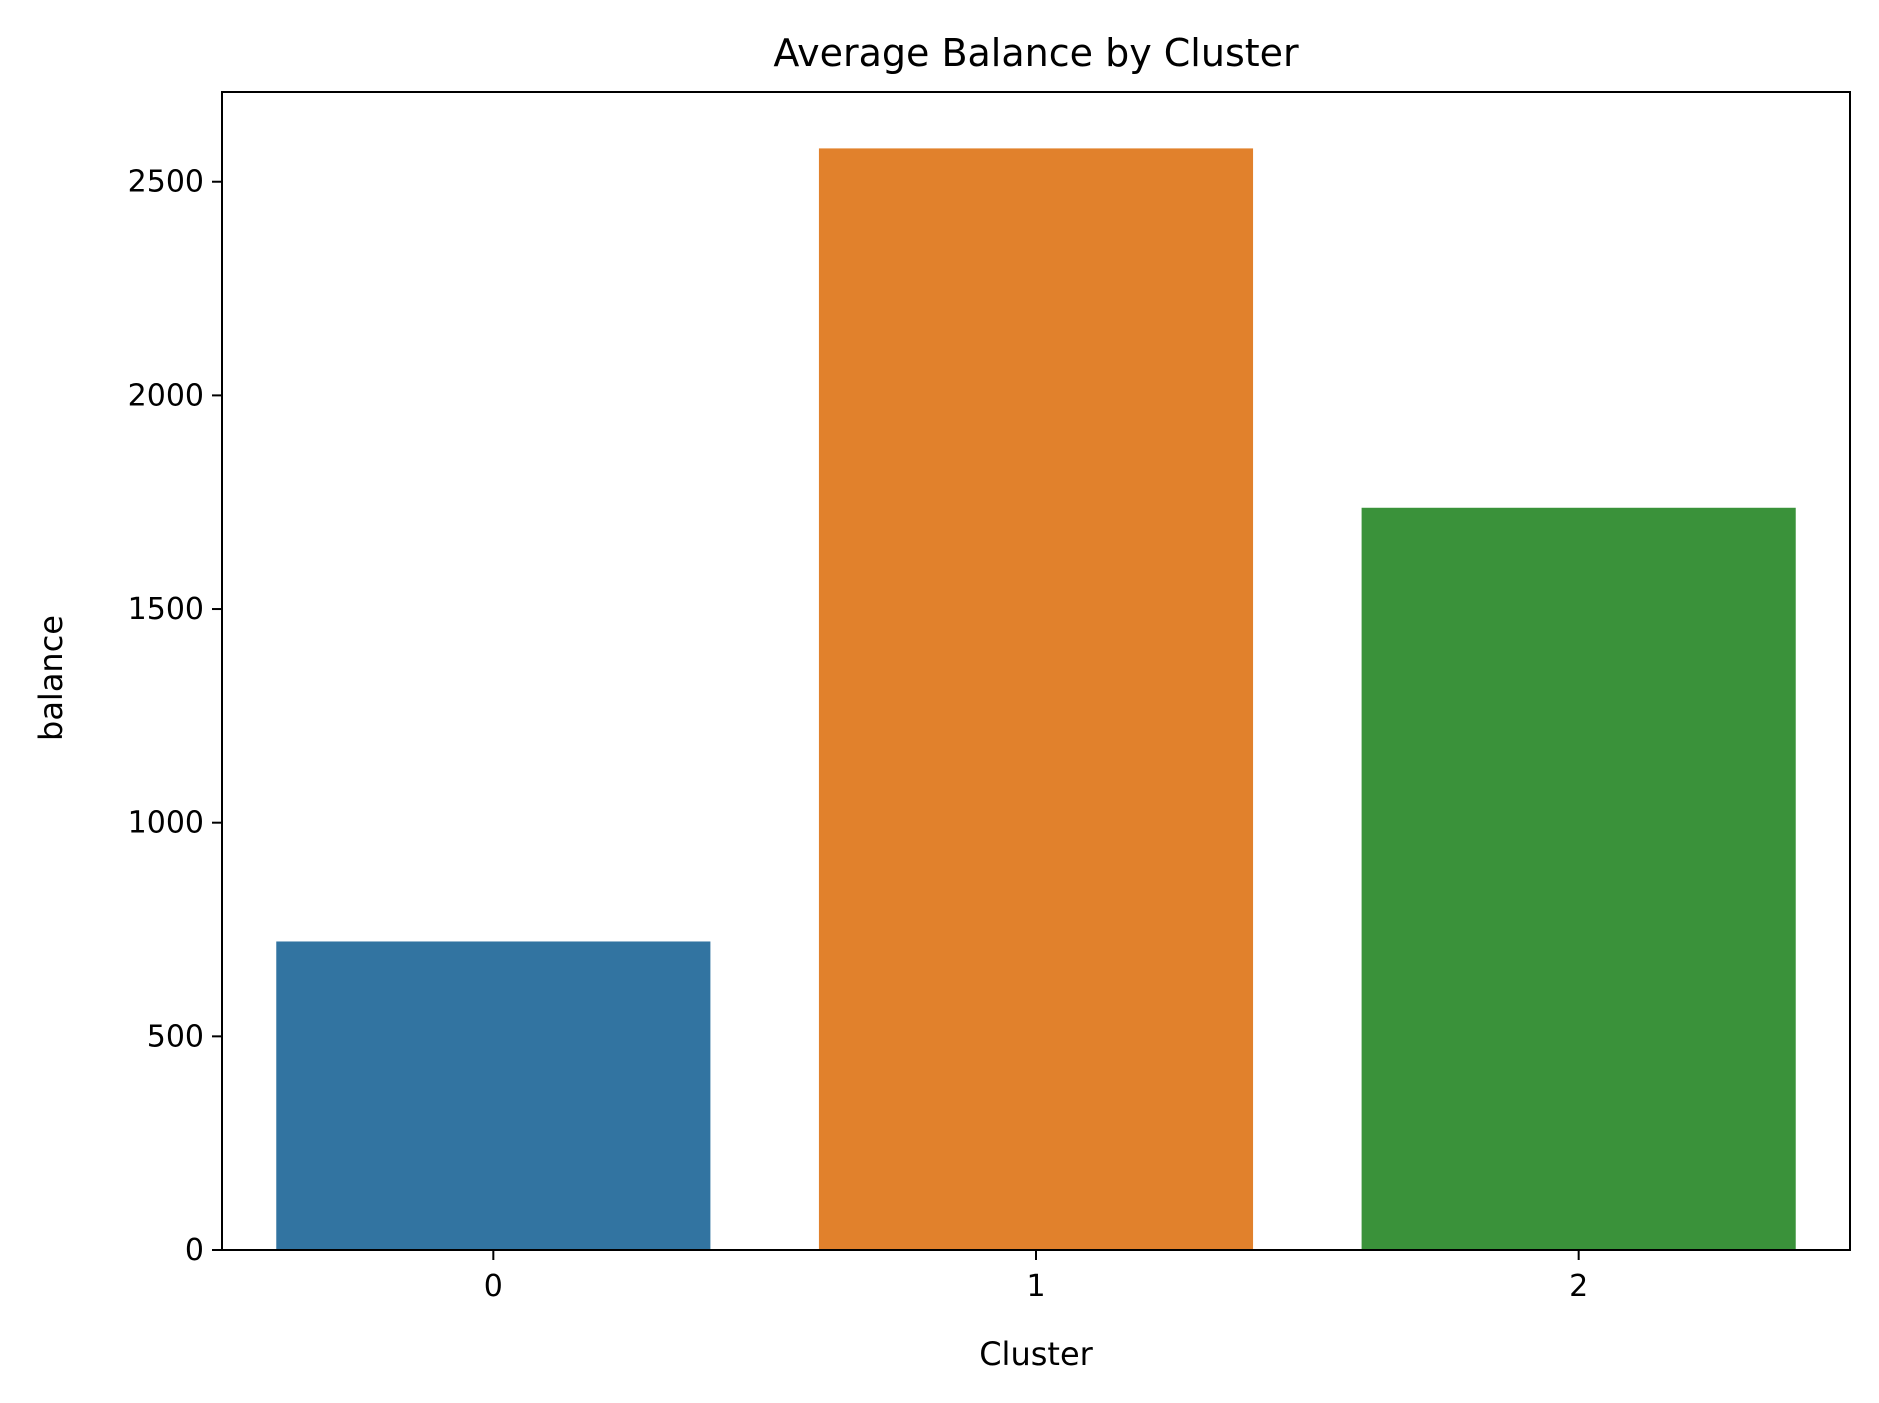  I want to click on y-tick-label-1000: 1000, so click(166, 823).